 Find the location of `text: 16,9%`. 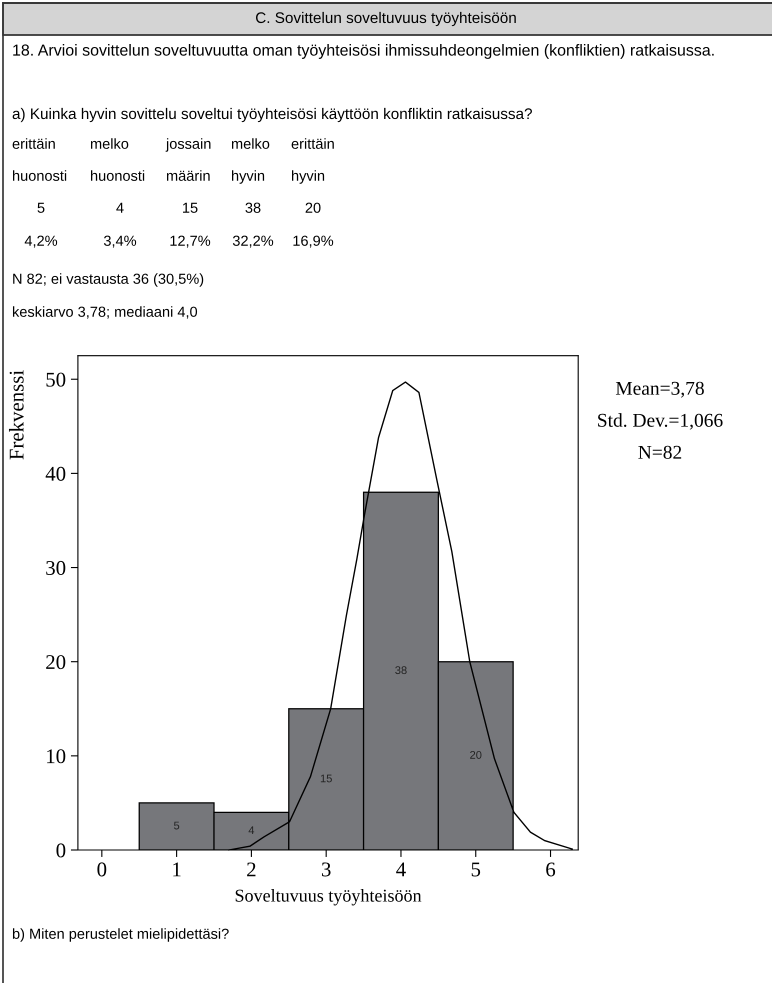

text: 16,9% is located at coordinates (313, 242).